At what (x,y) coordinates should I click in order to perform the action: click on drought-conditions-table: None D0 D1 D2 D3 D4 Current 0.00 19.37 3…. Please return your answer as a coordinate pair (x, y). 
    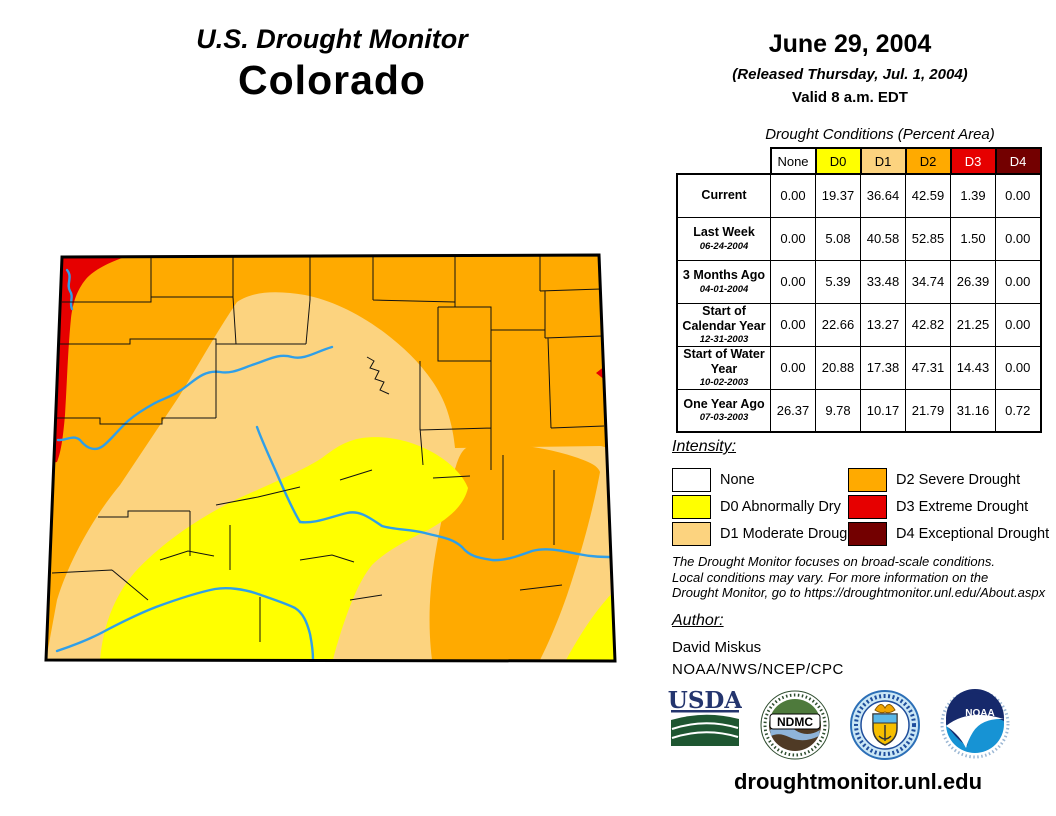
    Looking at the image, I should click on (859, 290).